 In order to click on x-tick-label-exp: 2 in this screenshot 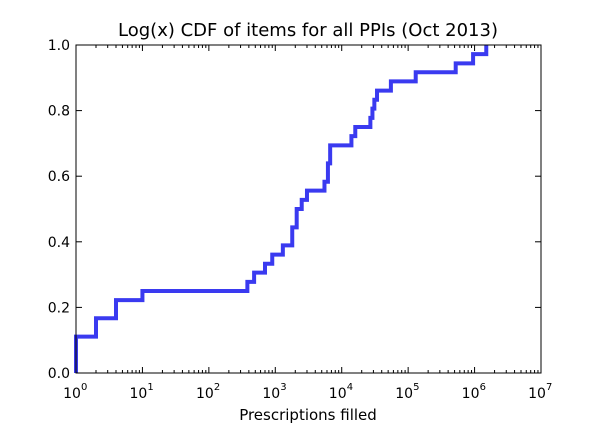, I will do `click(217, 387)`.